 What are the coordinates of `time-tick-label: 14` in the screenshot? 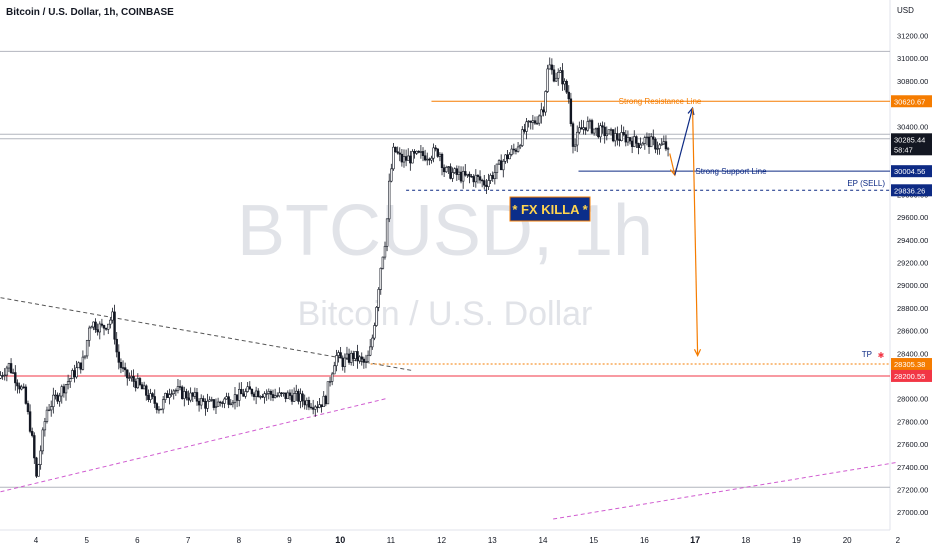 It's located at (543, 540).